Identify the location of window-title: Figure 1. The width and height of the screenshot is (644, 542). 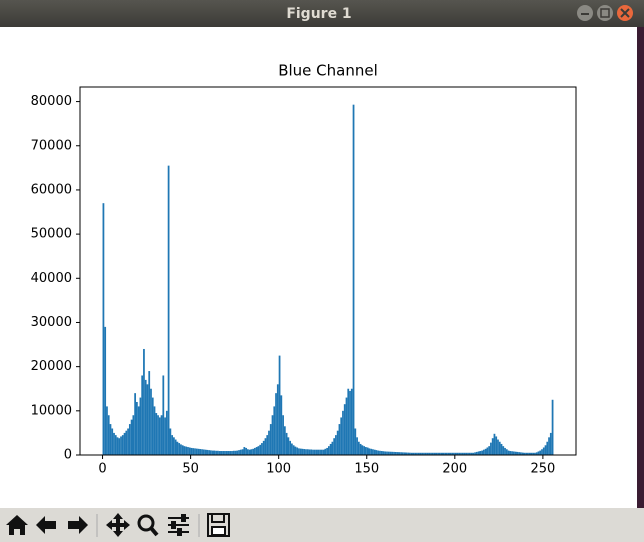
(318, 14).